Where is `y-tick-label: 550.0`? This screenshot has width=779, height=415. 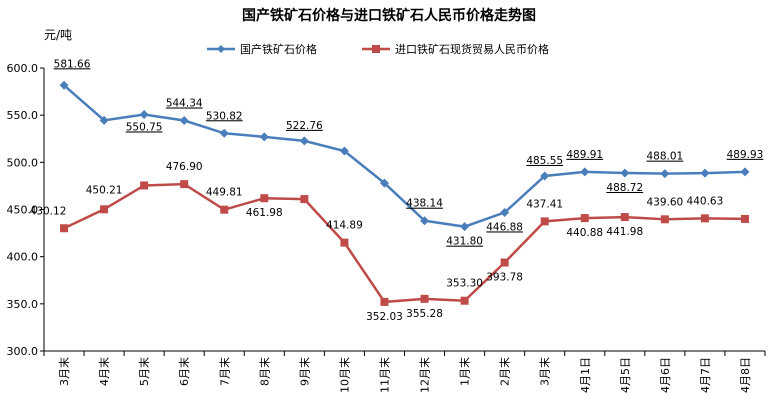
y-tick-label: 550.0 is located at coordinates (23, 115).